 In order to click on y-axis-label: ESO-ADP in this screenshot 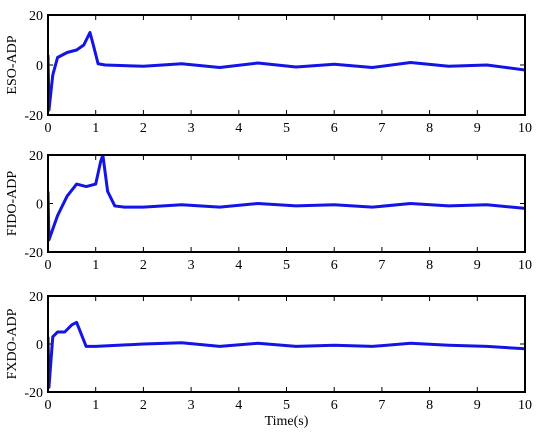, I will do `click(12, 64)`.